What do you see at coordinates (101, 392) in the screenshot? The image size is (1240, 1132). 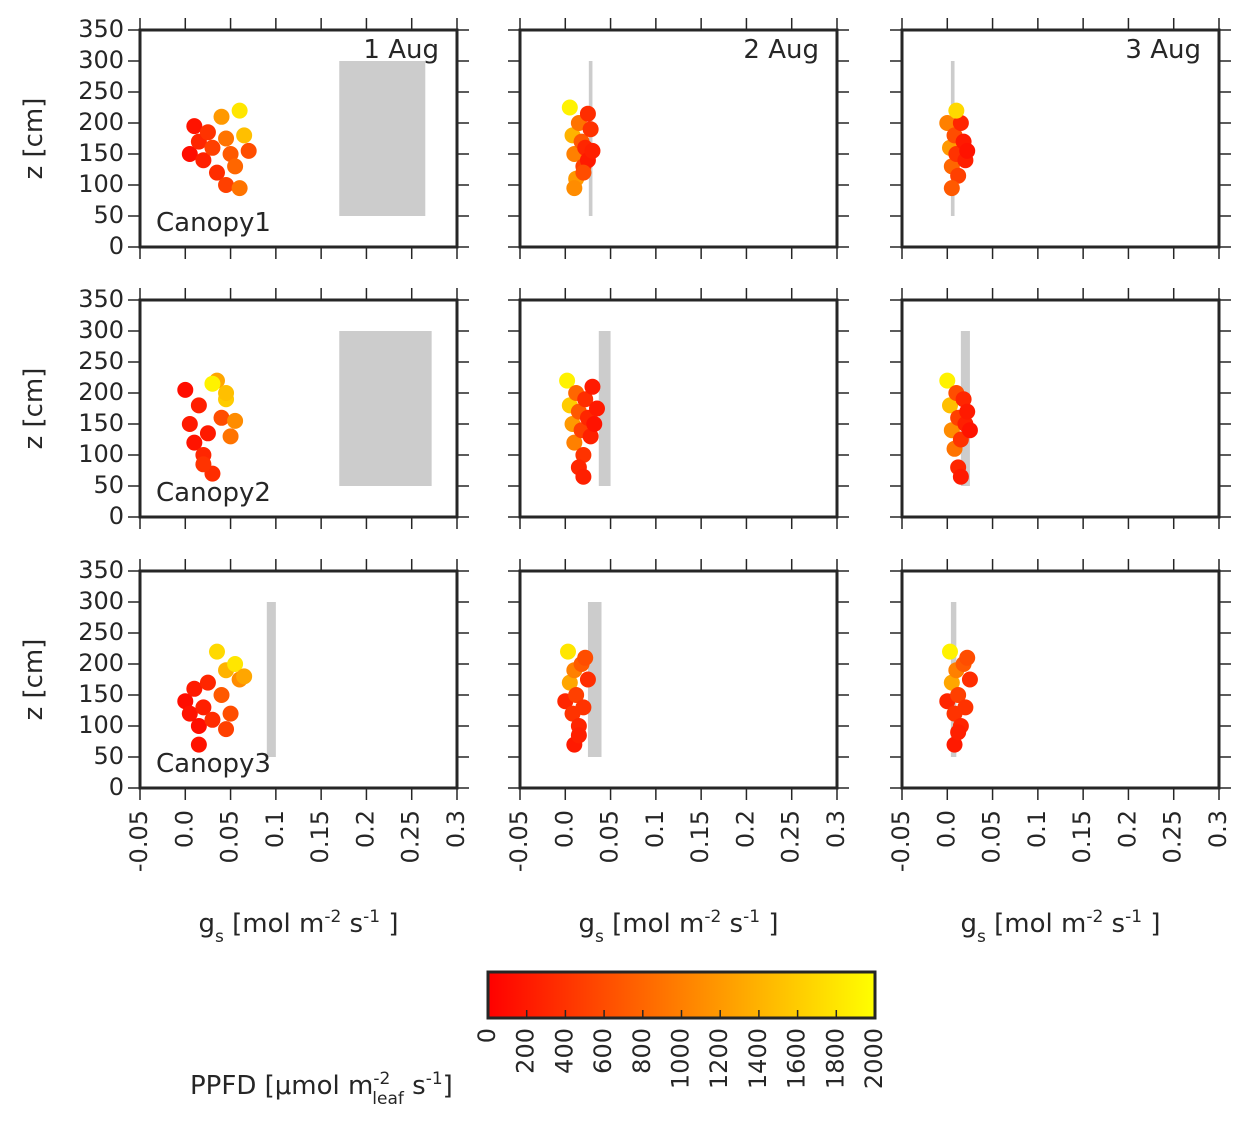 I see `y-tick-label: 200` at bounding box center [101, 392].